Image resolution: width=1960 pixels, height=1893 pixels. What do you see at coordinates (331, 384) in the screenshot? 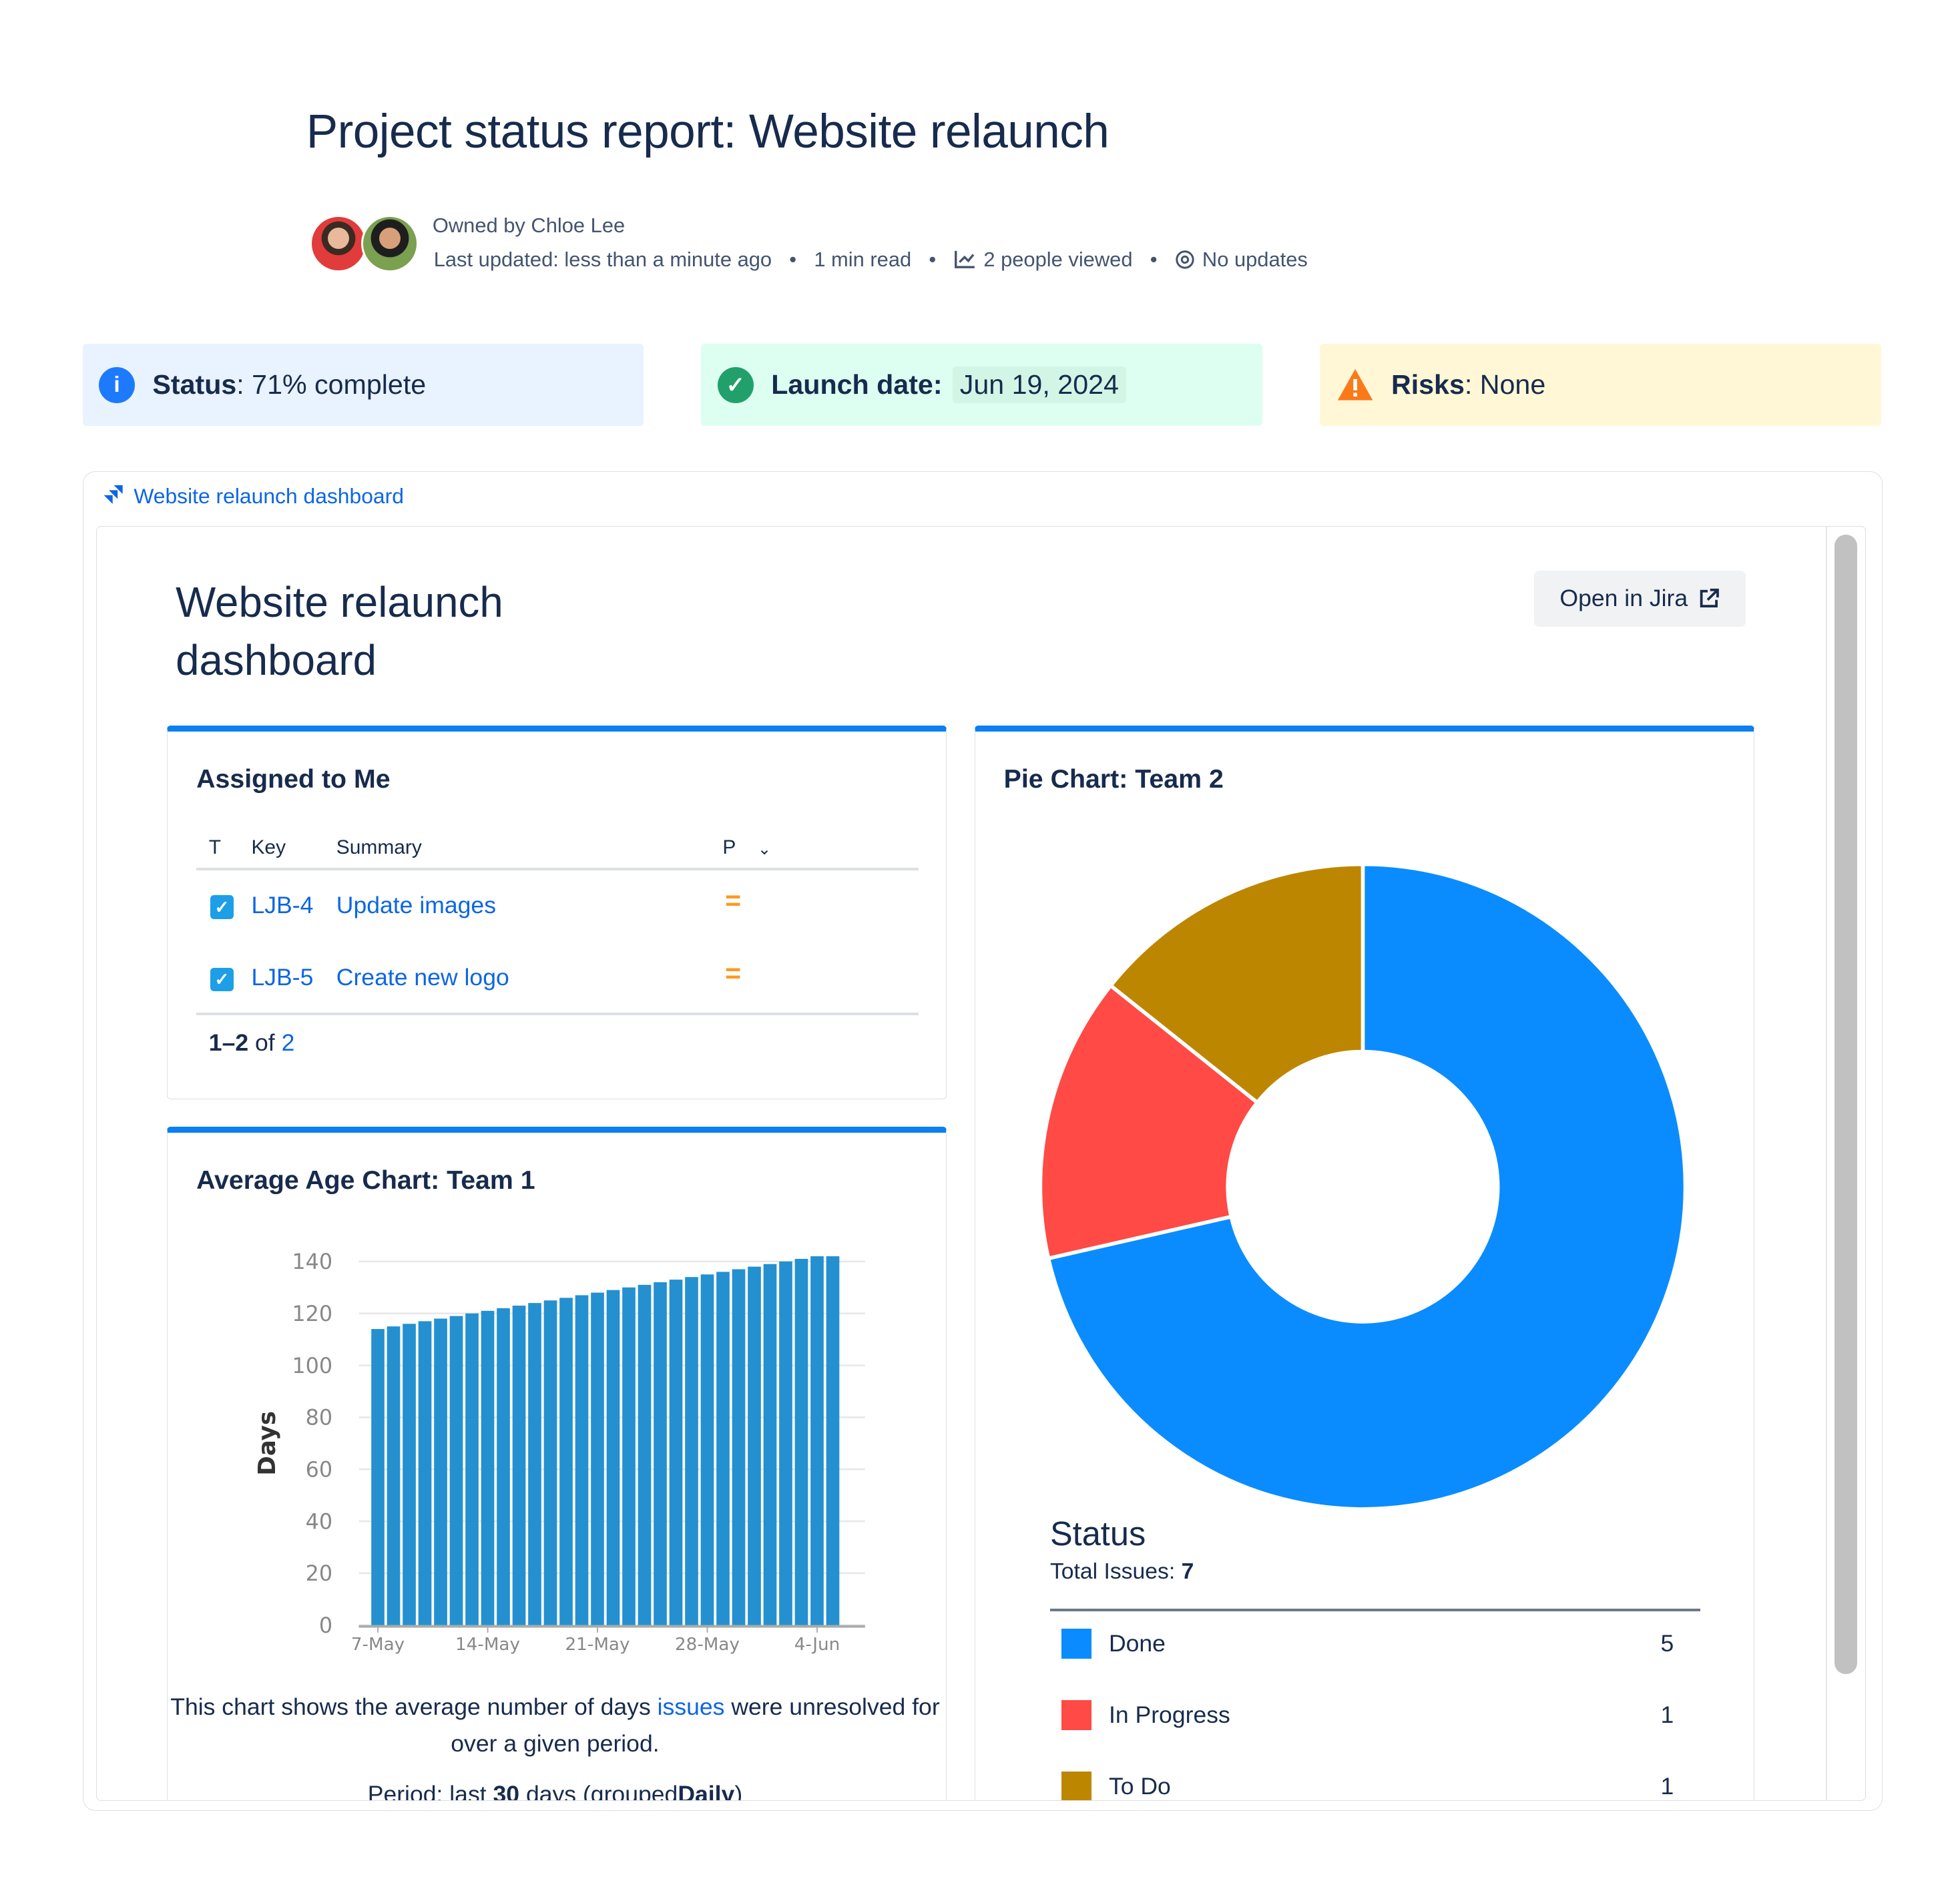
I see `status-value: : 71% complete` at bounding box center [331, 384].